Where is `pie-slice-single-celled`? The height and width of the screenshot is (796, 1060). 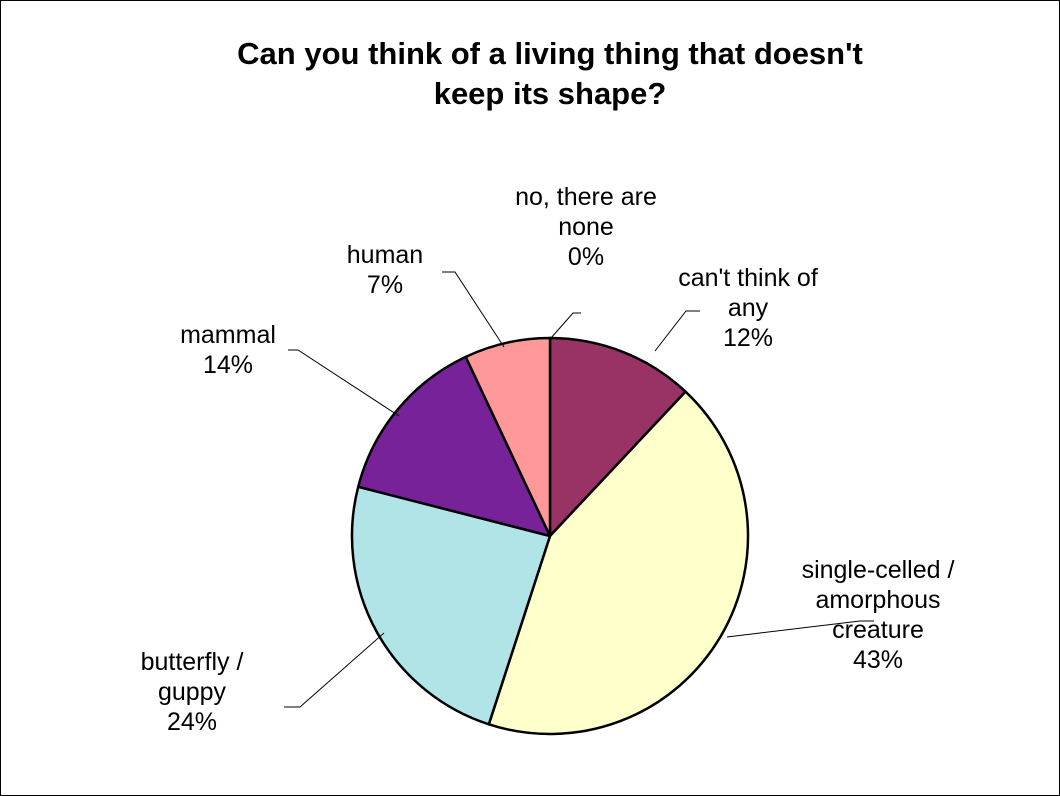
pie-slice-single-celled is located at coordinates (618, 563).